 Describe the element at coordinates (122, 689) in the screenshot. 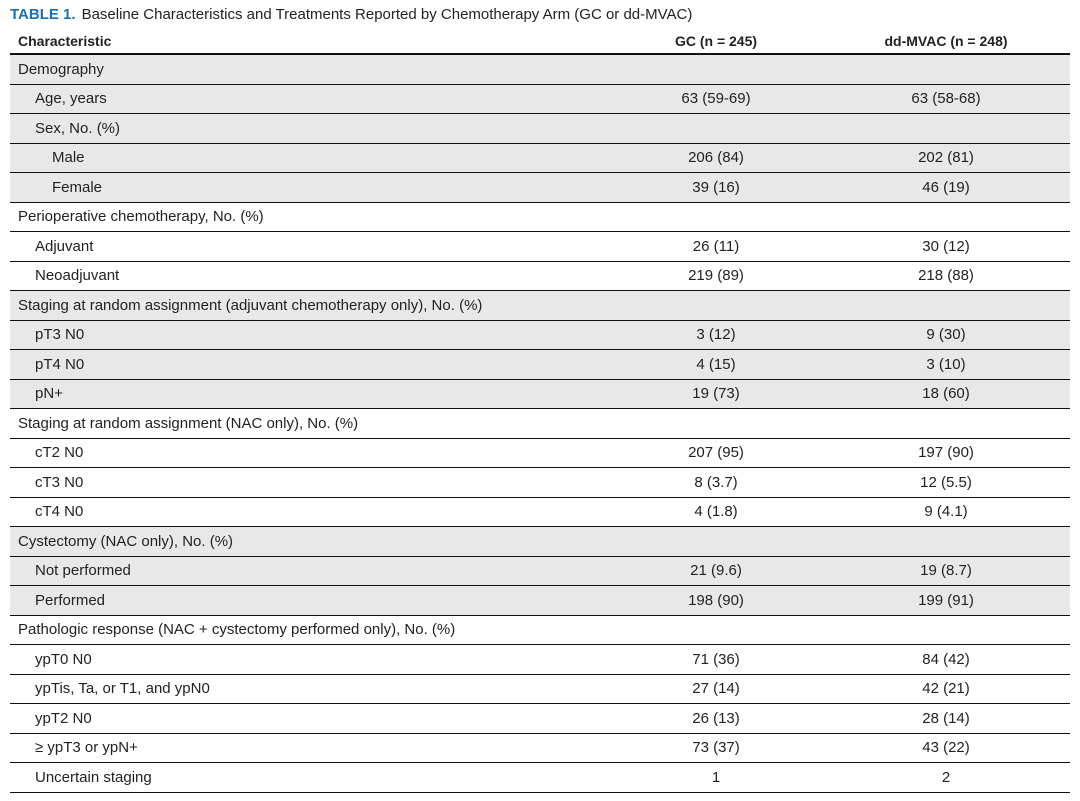

I see `table-cell: ypTis, Ta, or T1, and ypN0` at that location.